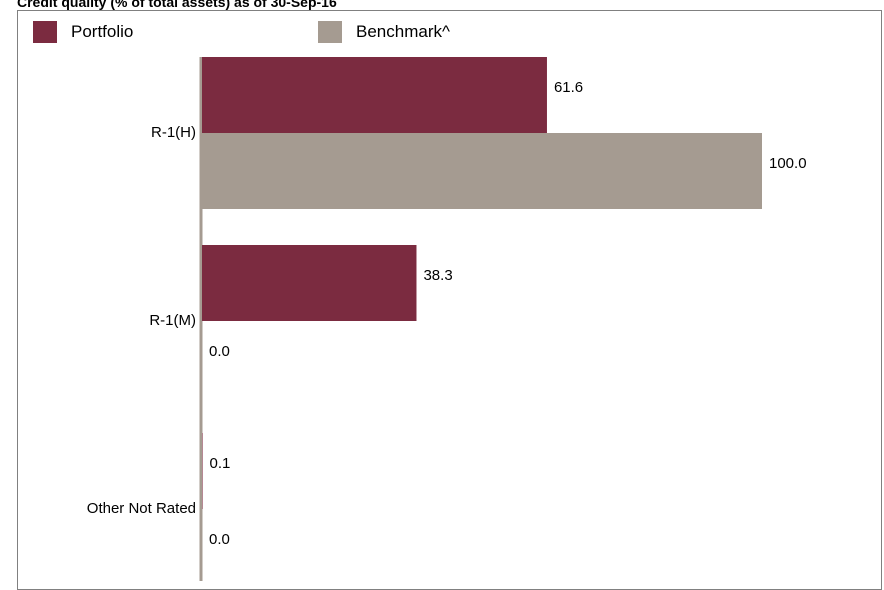  Describe the element at coordinates (437, 275) in the screenshot. I see `data-label-portfolio-r-1-m: 38.3` at that location.